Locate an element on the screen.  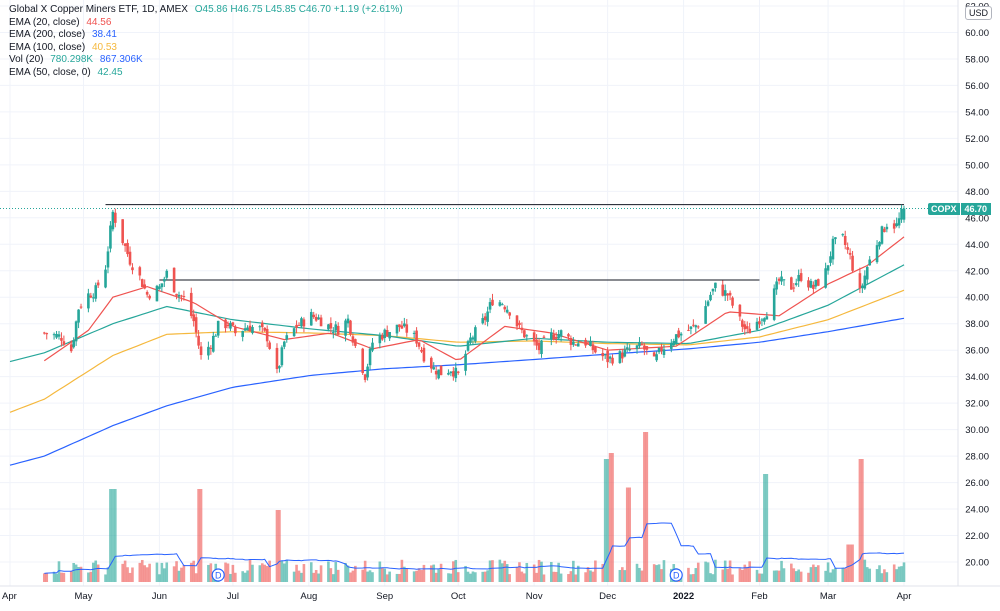
legend-ema50: EMA (50, close, 0) 42.45 is located at coordinates (206, 73).